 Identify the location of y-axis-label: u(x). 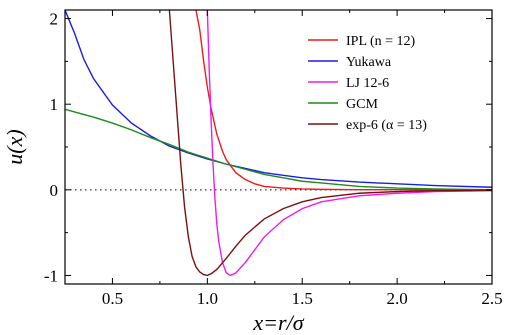
(14, 146).